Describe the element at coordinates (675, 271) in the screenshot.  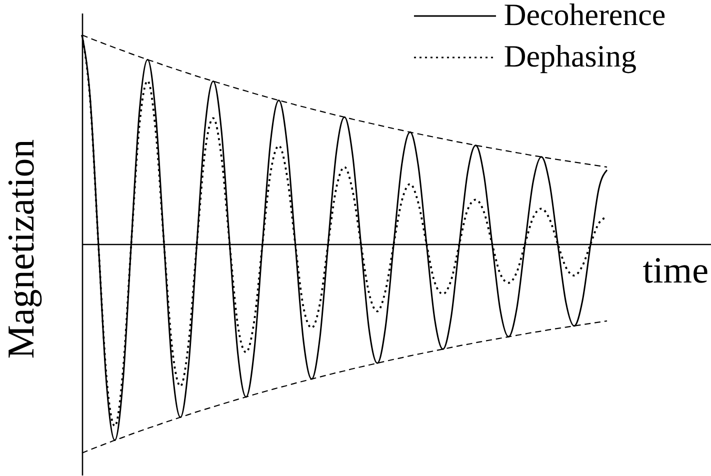
I see `x-axis-title: time` at that location.